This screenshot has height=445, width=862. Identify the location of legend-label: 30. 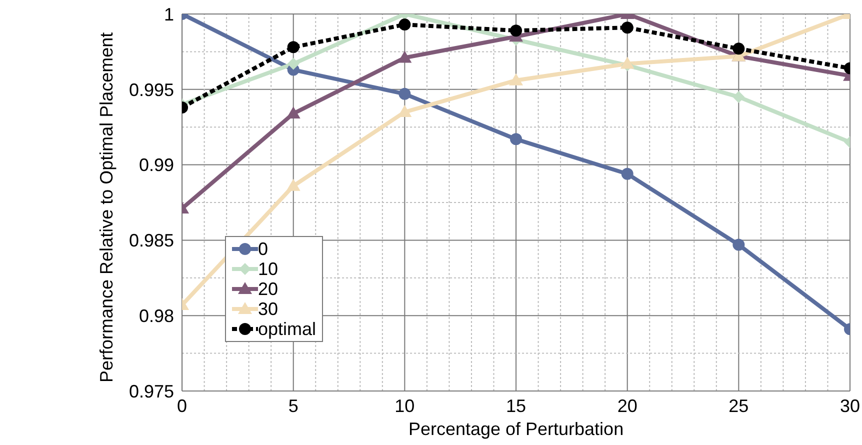
(268, 309).